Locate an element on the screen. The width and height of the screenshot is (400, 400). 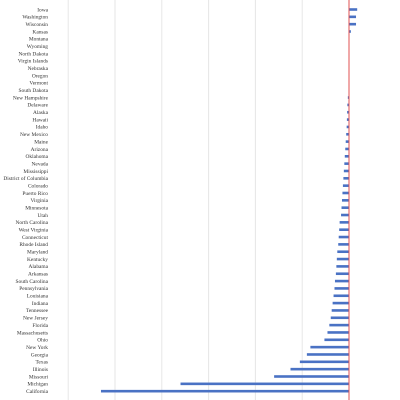
category-label: Iowa is located at coordinates (42, 10).